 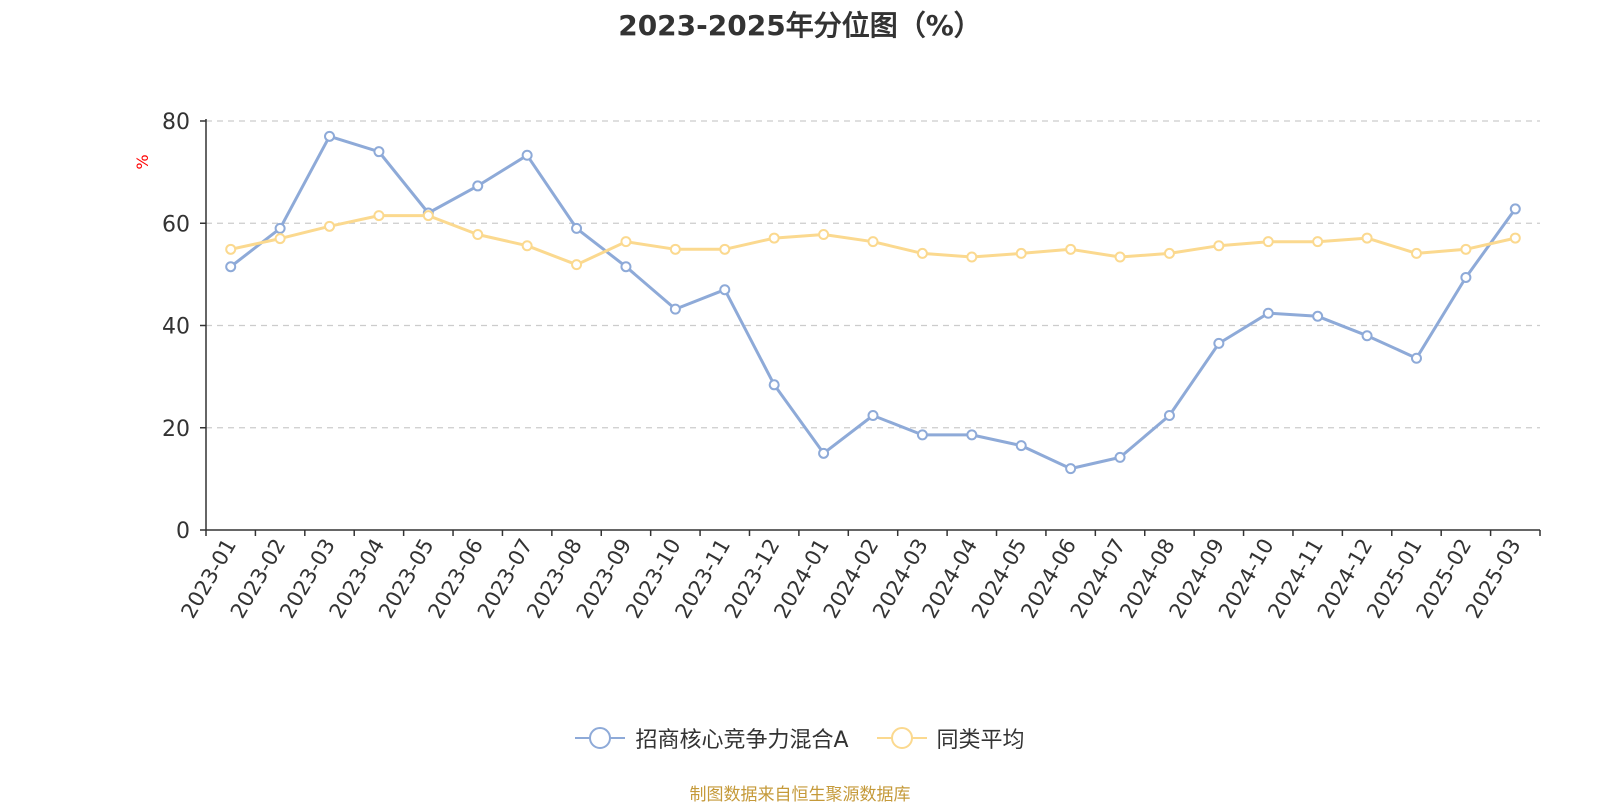 I want to click on legend-label: 招商核心竞争力混合A, so click(x=742, y=740).